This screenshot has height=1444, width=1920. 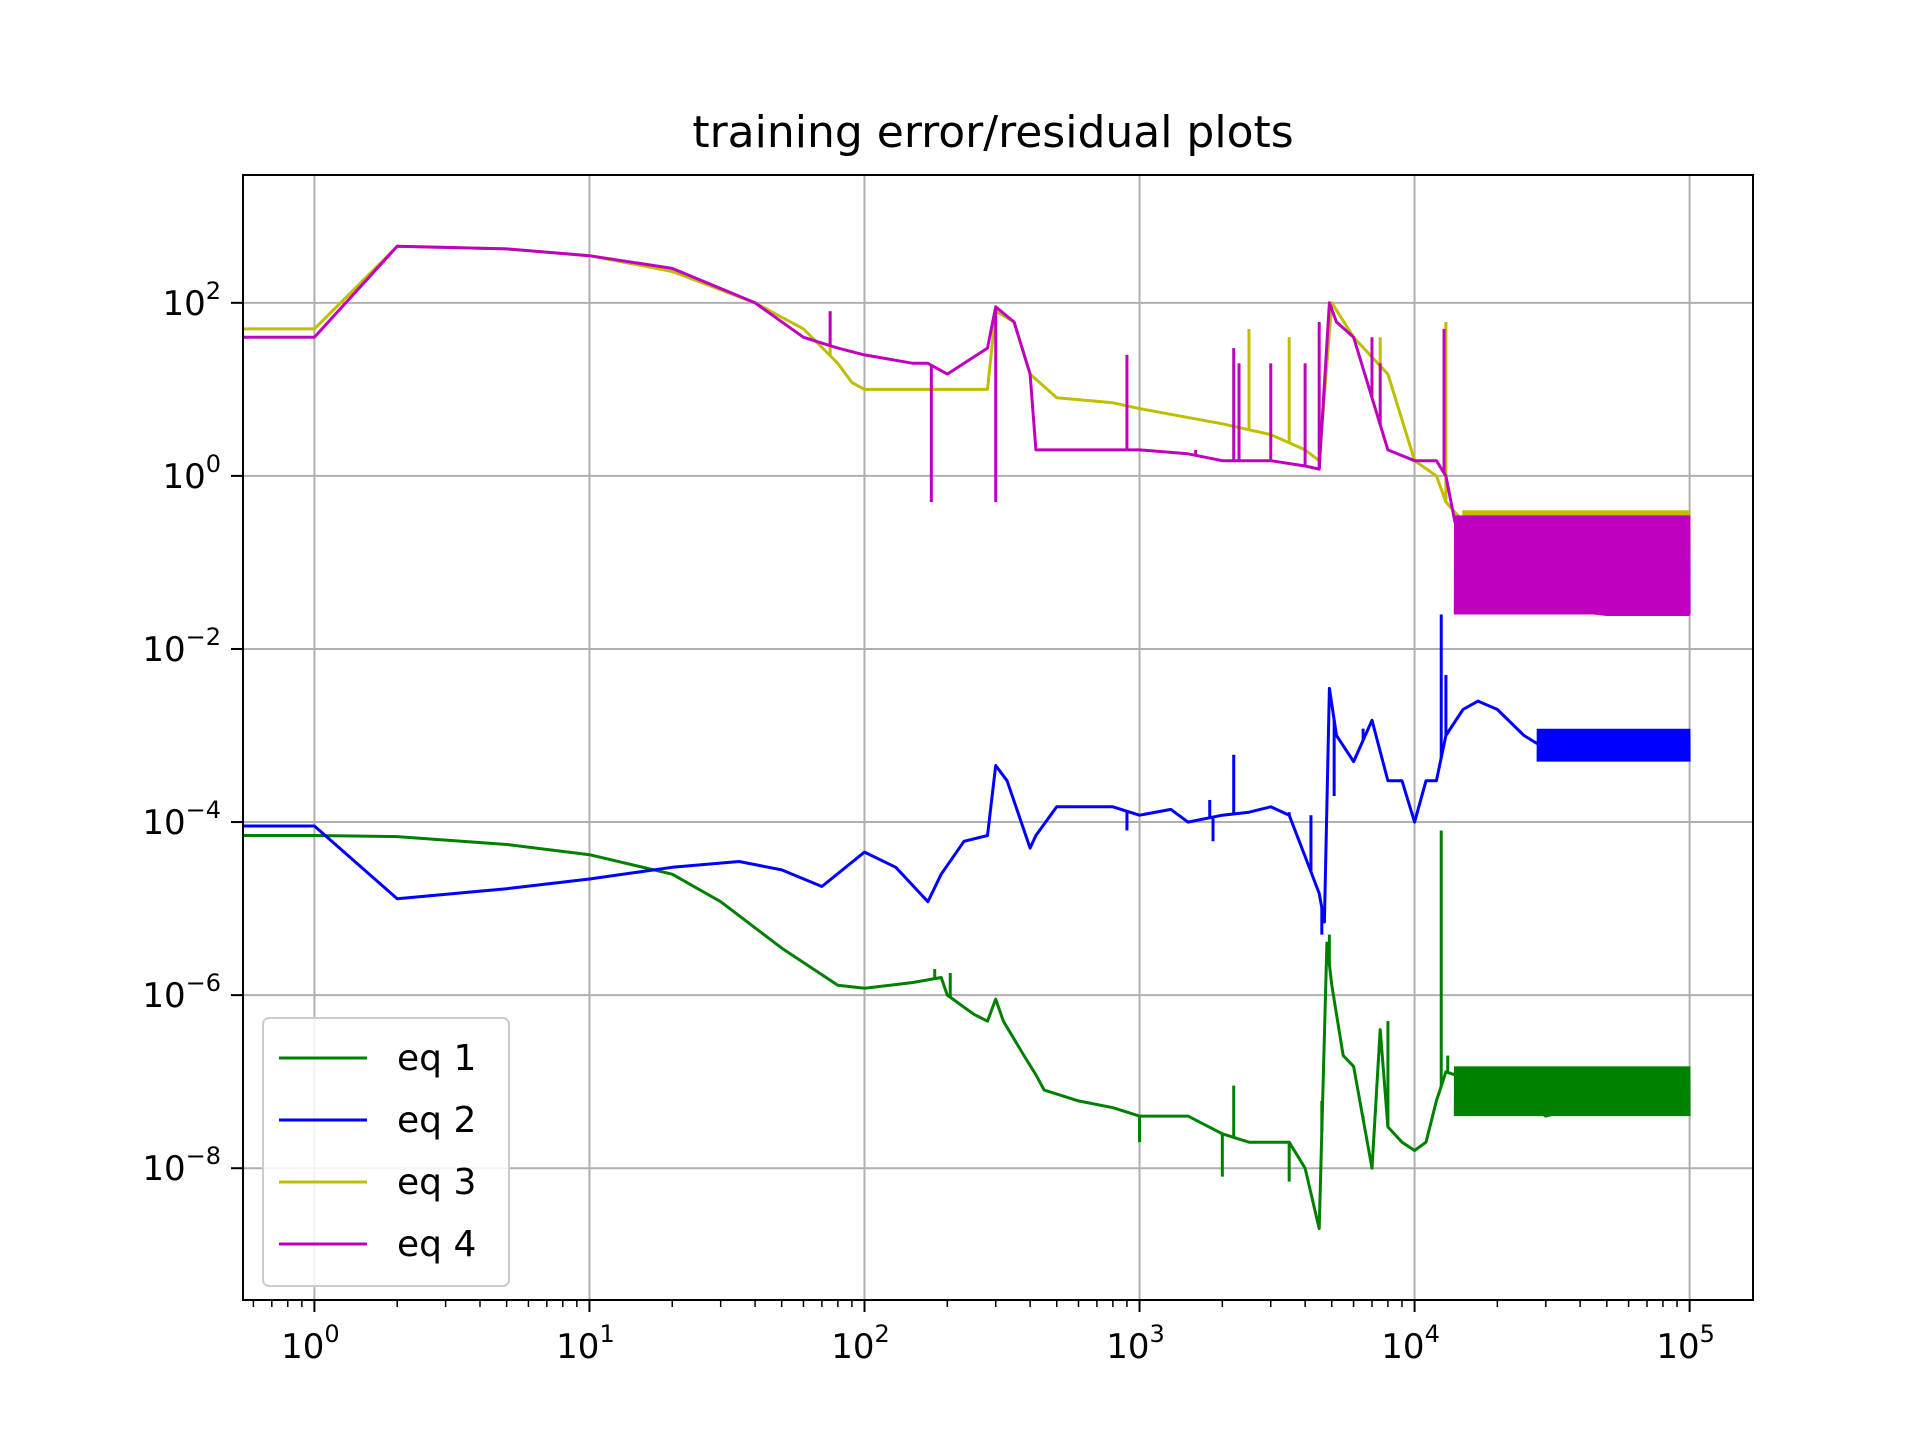 I want to click on x-tick-label-exponent: 1, so click(x=606, y=1334).